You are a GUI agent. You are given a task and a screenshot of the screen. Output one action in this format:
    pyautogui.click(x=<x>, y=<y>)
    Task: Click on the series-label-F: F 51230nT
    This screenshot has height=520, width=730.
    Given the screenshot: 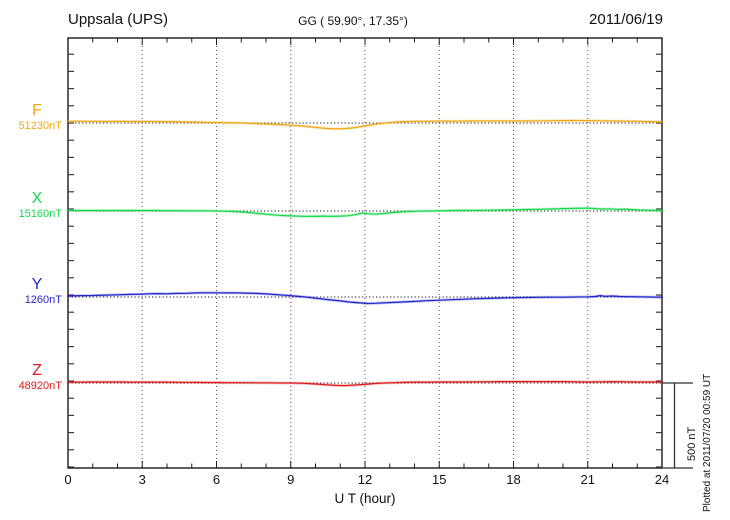 What is the action you would take?
    pyautogui.click(x=31, y=117)
    